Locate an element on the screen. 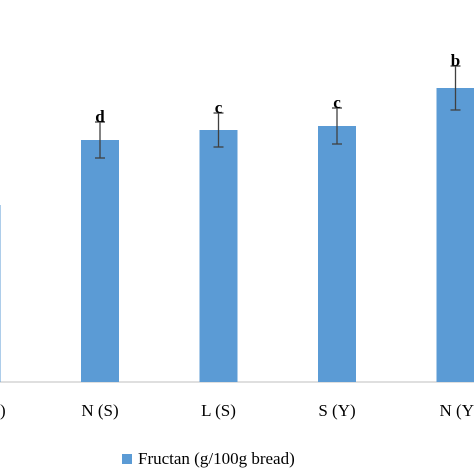 Image resolution: width=474 pixels, height=474 pixels. x-tick-label: S (Y) is located at coordinates (336, 410).